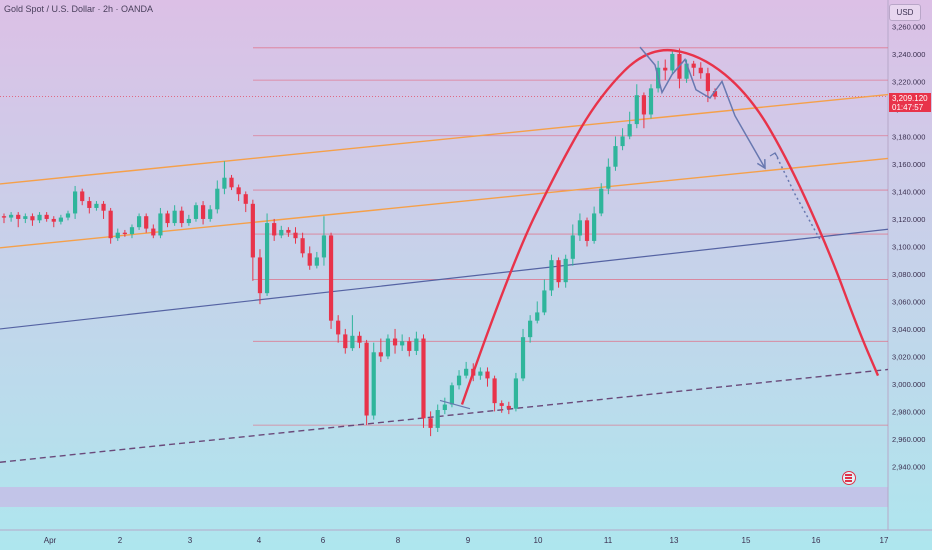 Image resolution: width=932 pixels, height=555 pixels. What do you see at coordinates (468, 540) in the screenshot?
I see `time-tick-label-6: 9` at bounding box center [468, 540].